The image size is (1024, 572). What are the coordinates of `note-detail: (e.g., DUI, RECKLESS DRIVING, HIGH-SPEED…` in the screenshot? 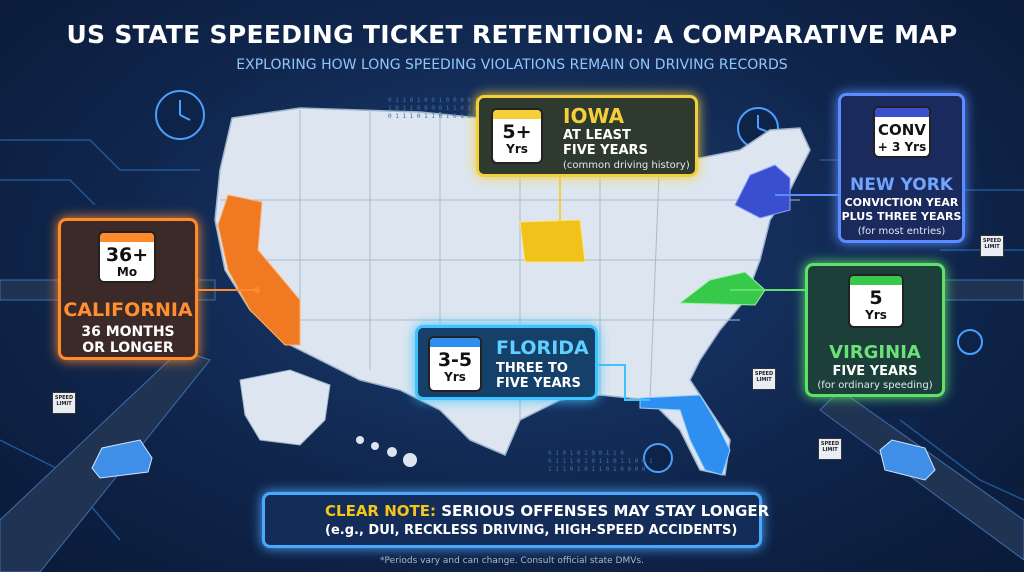 It's located at (531, 530).